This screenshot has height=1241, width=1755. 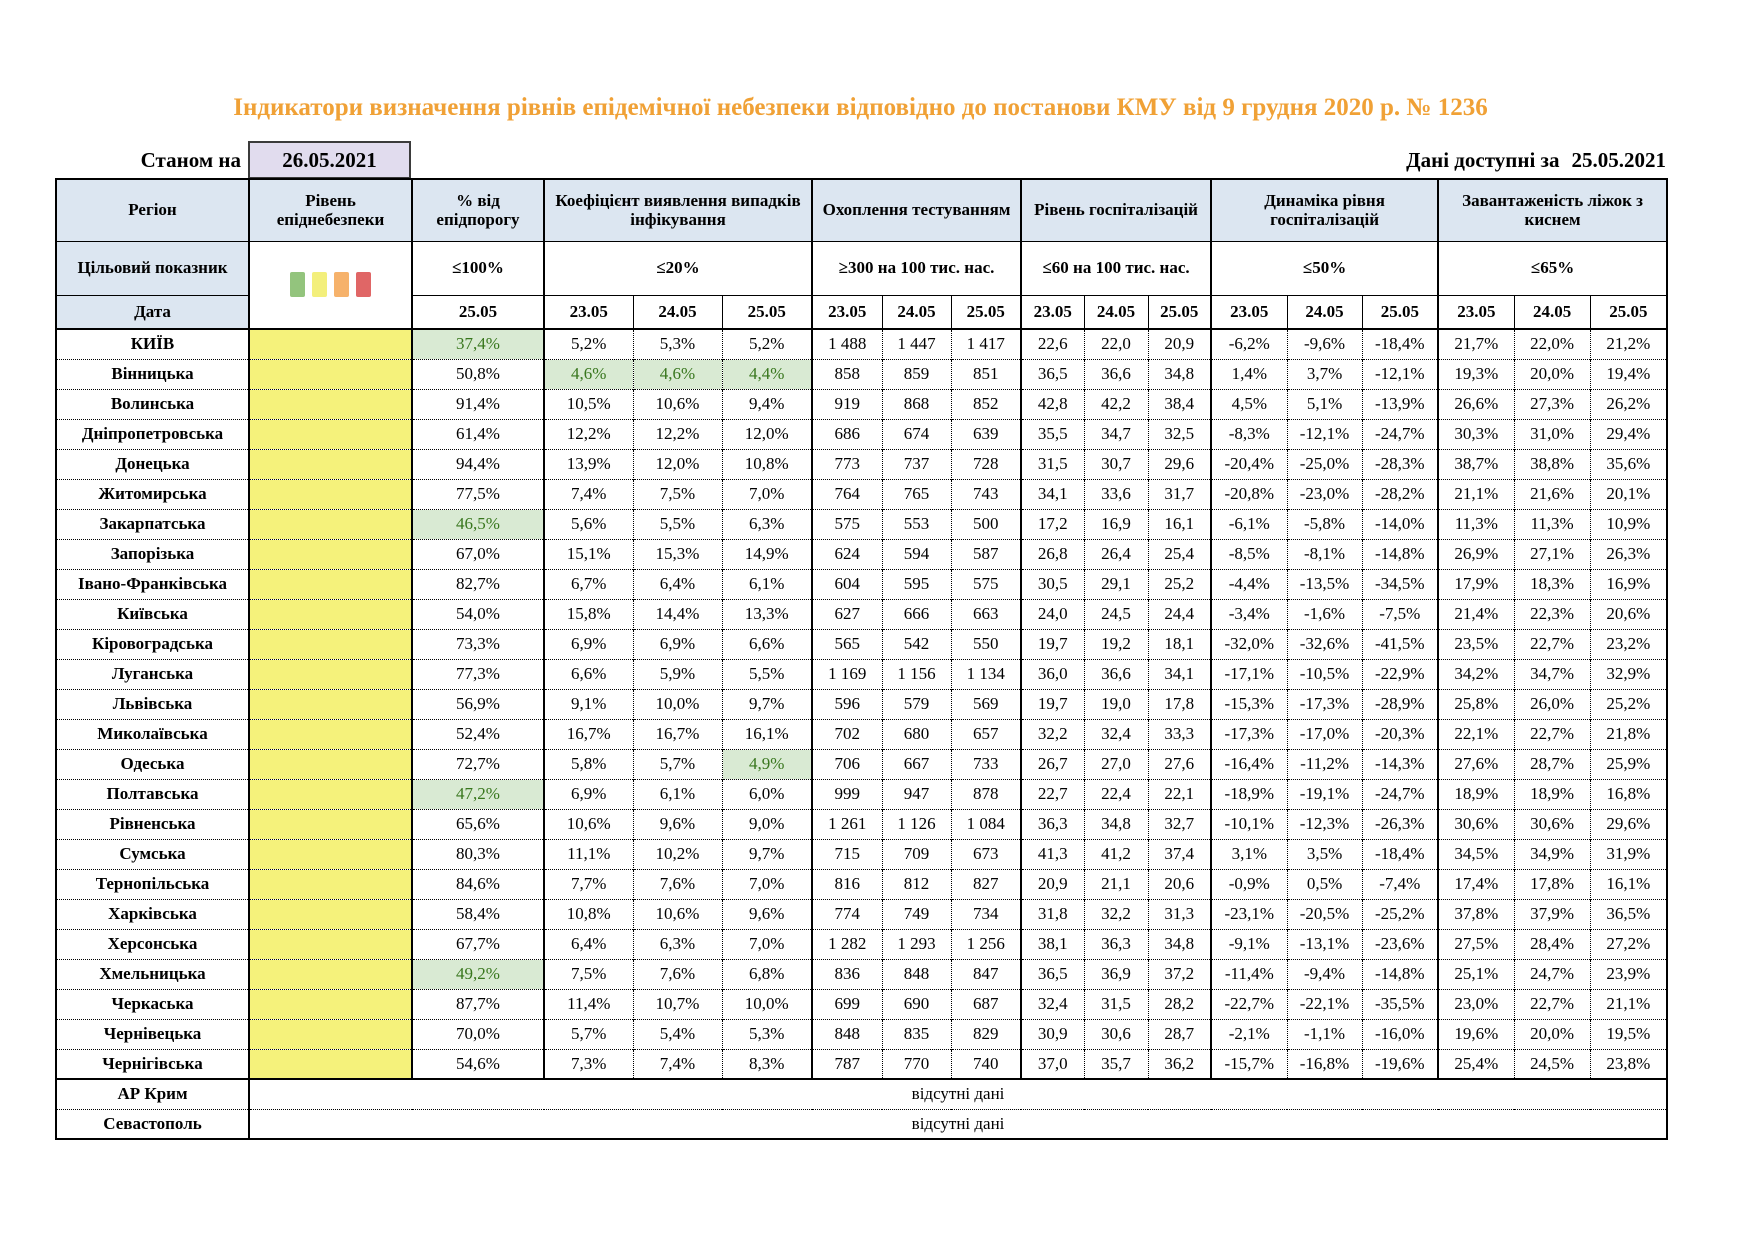 I want to click on date-cell-test-0: 23.05, so click(x=847, y=312).